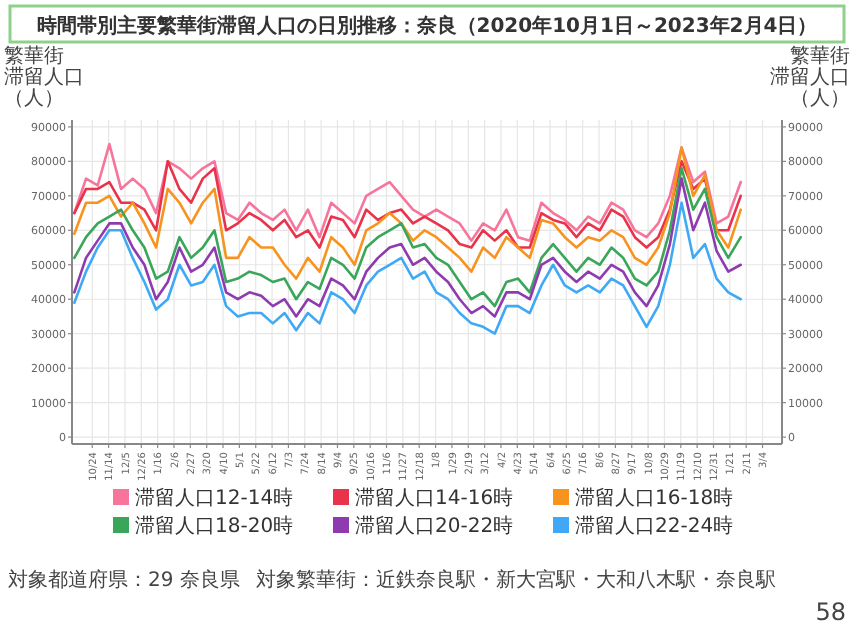 The height and width of the screenshot is (640, 854). Describe the element at coordinates (434, 498) in the screenshot. I see `legend-label: 滞留人口14-16時` at that location.